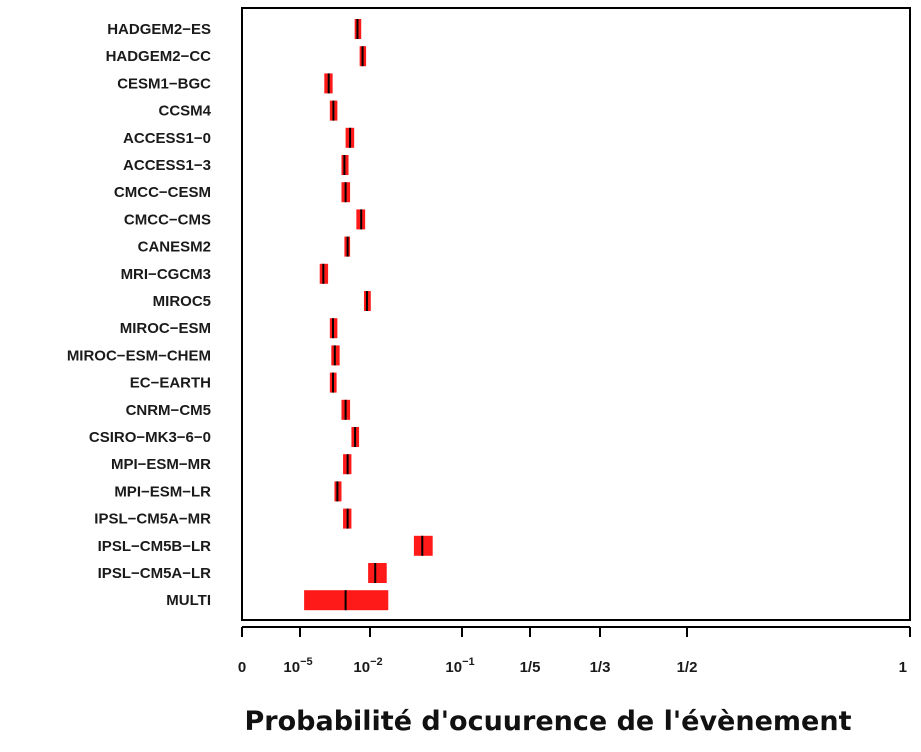 This screenshot has width=921, height=752. I want to click on x-tick-label: 1/2, so click(687, 667).